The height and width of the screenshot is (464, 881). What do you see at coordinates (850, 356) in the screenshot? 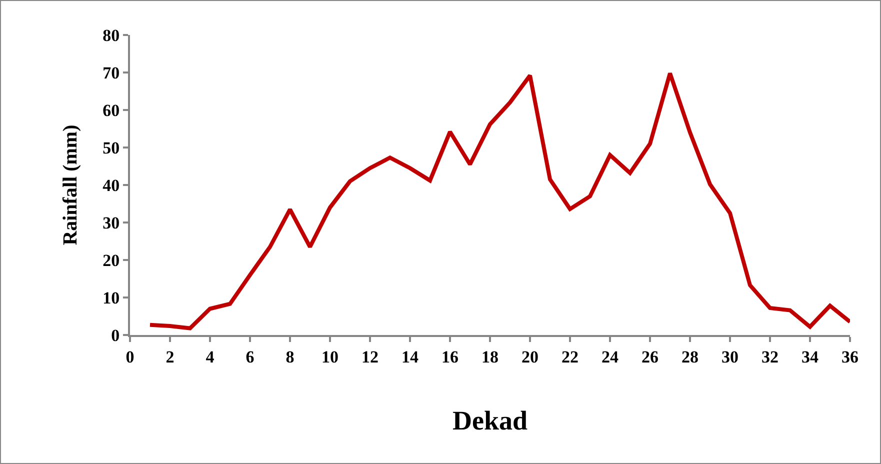
I see `x-tick-label: 36` at bounding box center [850, 356].